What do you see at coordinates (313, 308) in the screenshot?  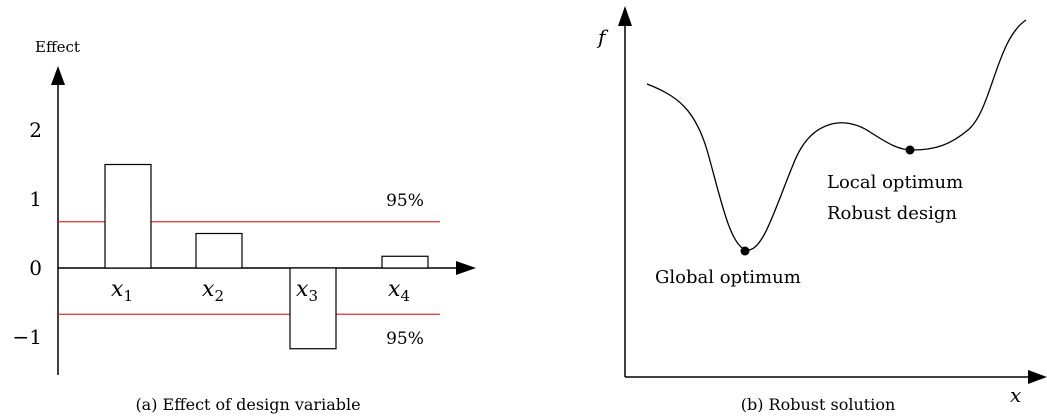 I see `bar-x3` at bounding box center [313, 308].